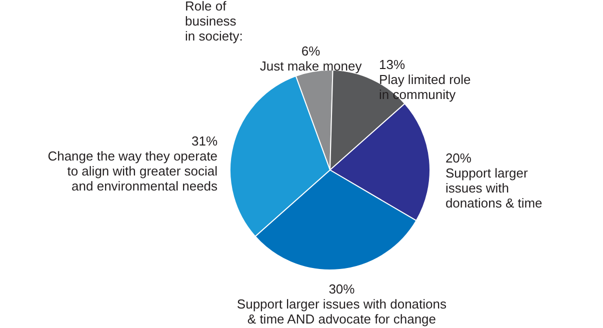 The height and width of the screenshot is (328, 603). I want to click on data-label: 31%, so click(205, 141).